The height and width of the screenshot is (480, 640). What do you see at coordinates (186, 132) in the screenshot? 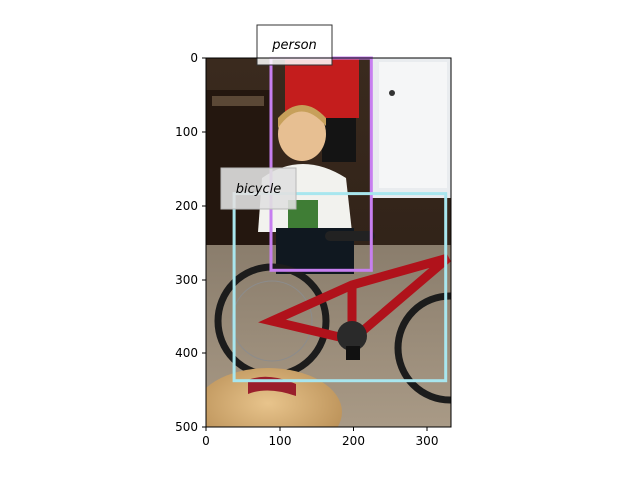
I see `y-tick-label: 100` at bounding box center [186, 132].